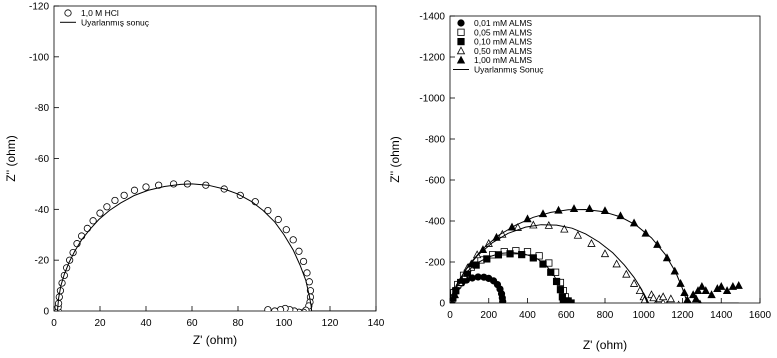  I want to click on x-axis-title: Z' (ohm), so click(605, 345).